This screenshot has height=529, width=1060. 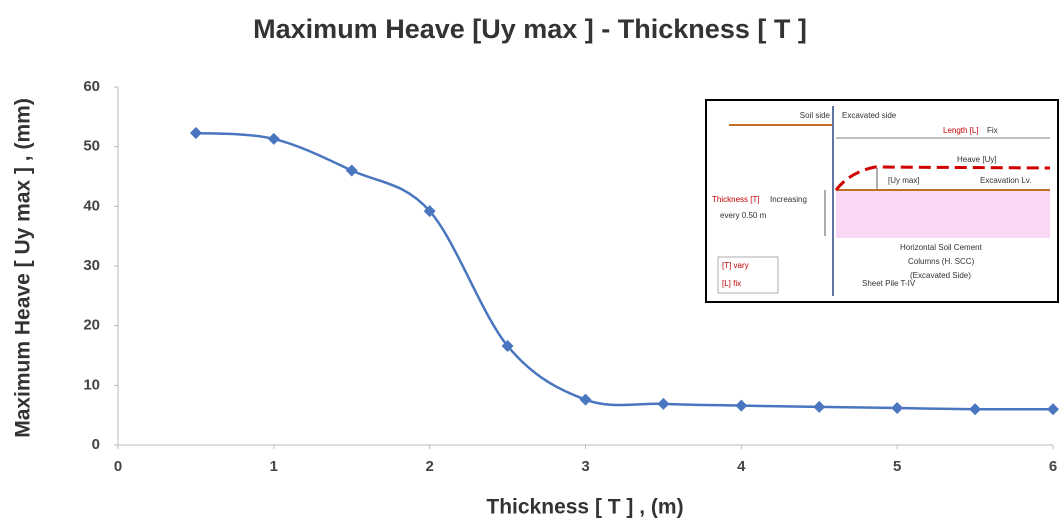 What do you see at coordinates (941, 247) in the screenshot?
I see `inset-label: Horizontal Soil Cement` at bounding box center [941, 247].